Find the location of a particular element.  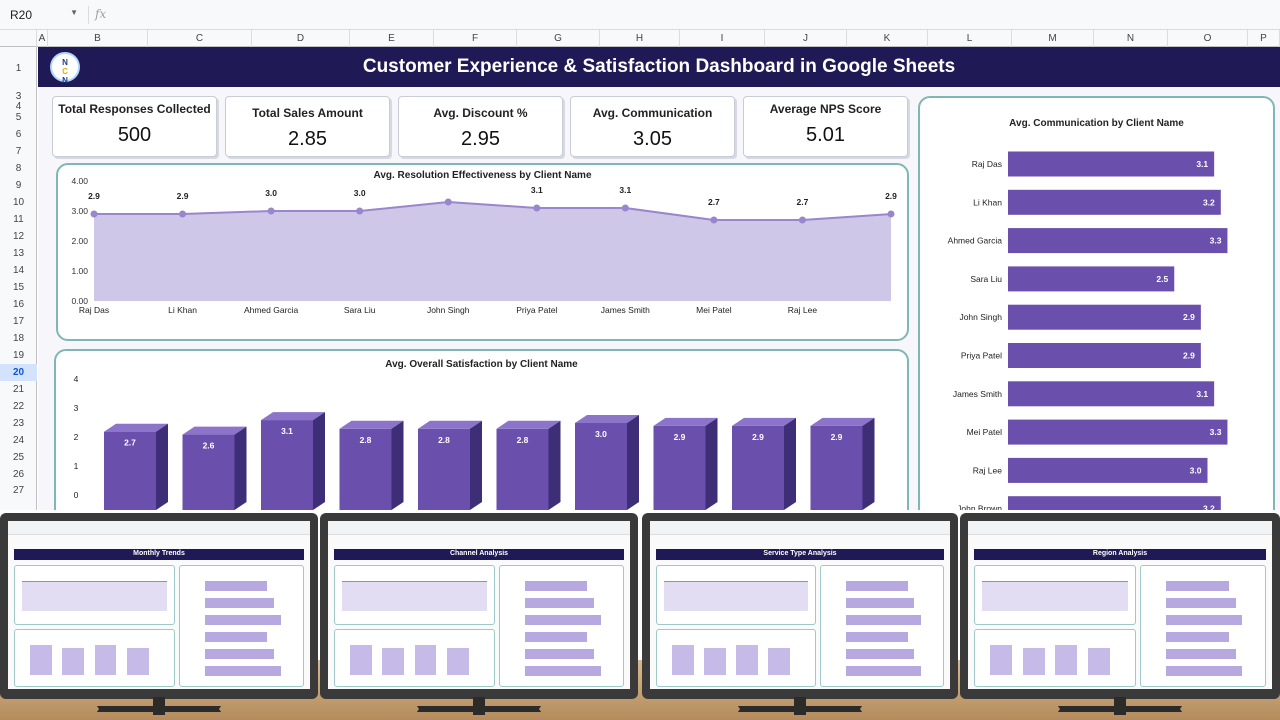

row-header-4: 4 is located at coordinates (18, 106).